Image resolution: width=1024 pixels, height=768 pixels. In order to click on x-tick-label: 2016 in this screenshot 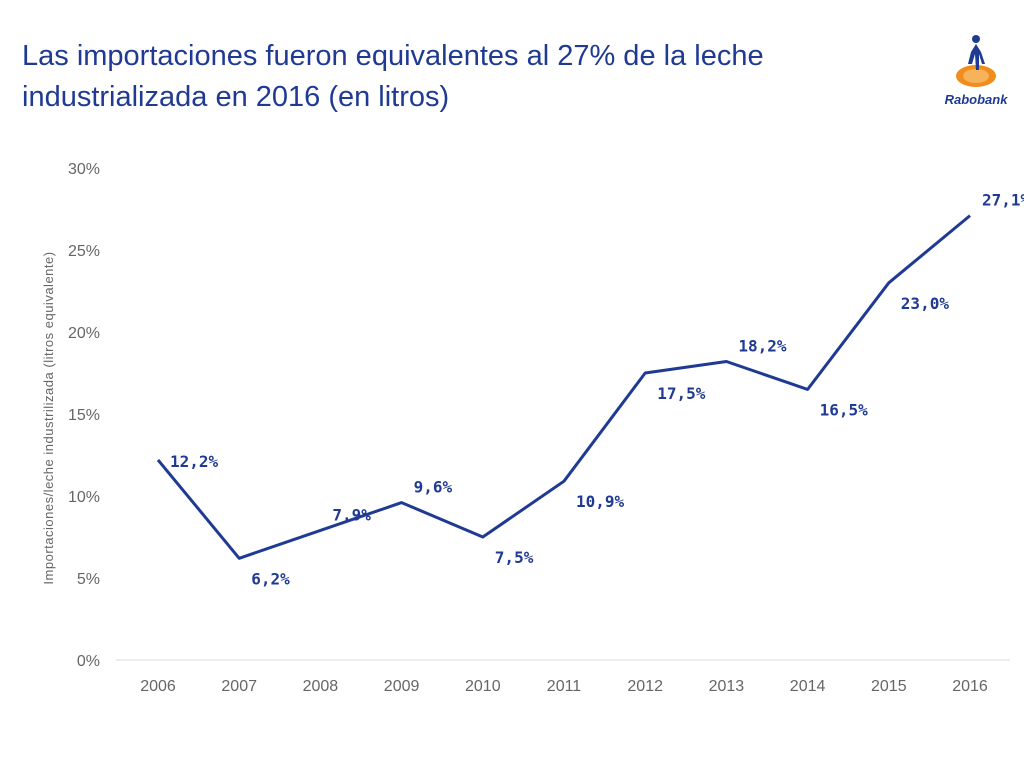, I will do `click(970, 686)`.